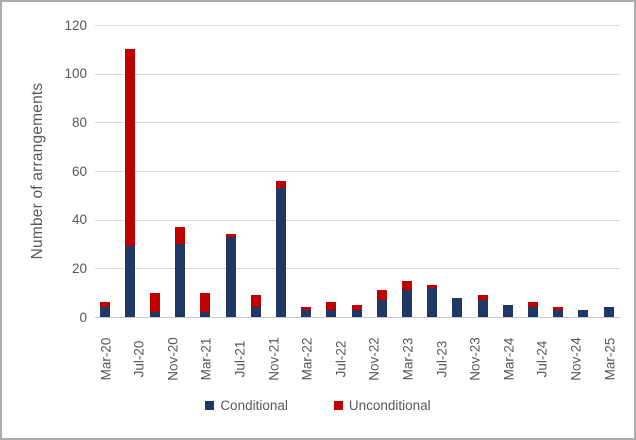 Image resolution: width=636 pixels, height=440 pixels. I want to click on x-tick-label: Jul-23, so click(441, 359).